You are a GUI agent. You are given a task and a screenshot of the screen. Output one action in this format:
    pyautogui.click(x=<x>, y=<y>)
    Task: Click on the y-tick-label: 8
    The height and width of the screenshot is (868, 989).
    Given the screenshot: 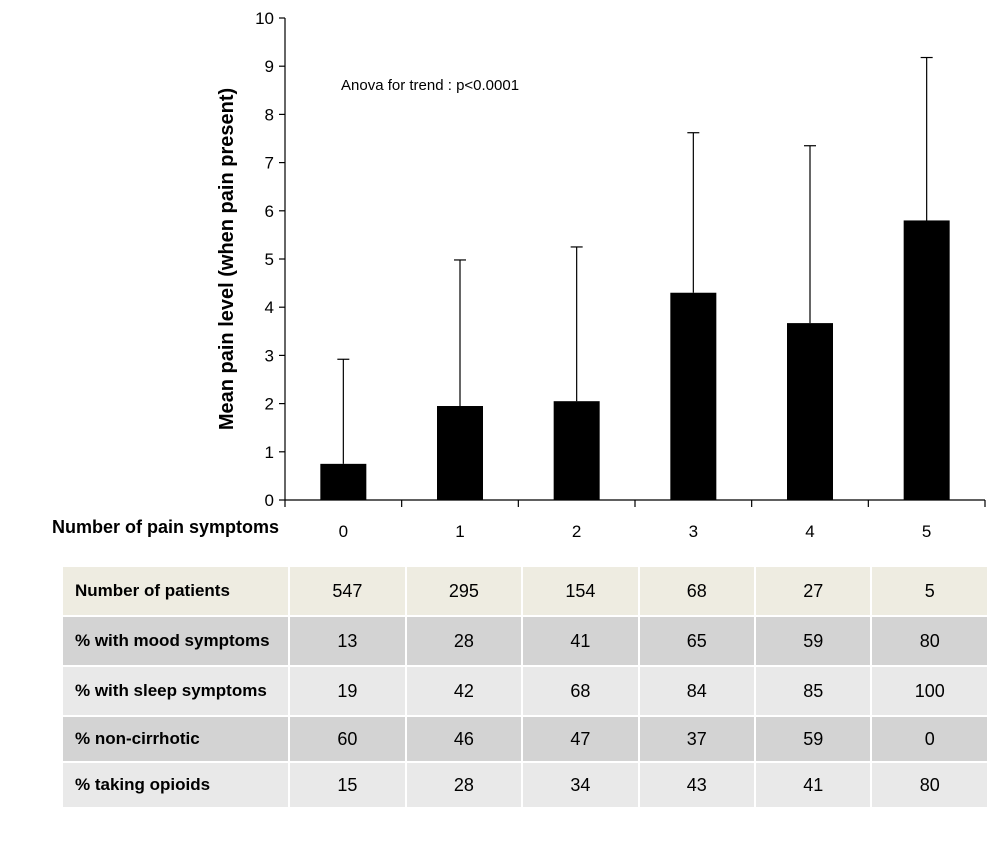 What is the action you would take?
    pyautogui.click(x=269, y=114)
    